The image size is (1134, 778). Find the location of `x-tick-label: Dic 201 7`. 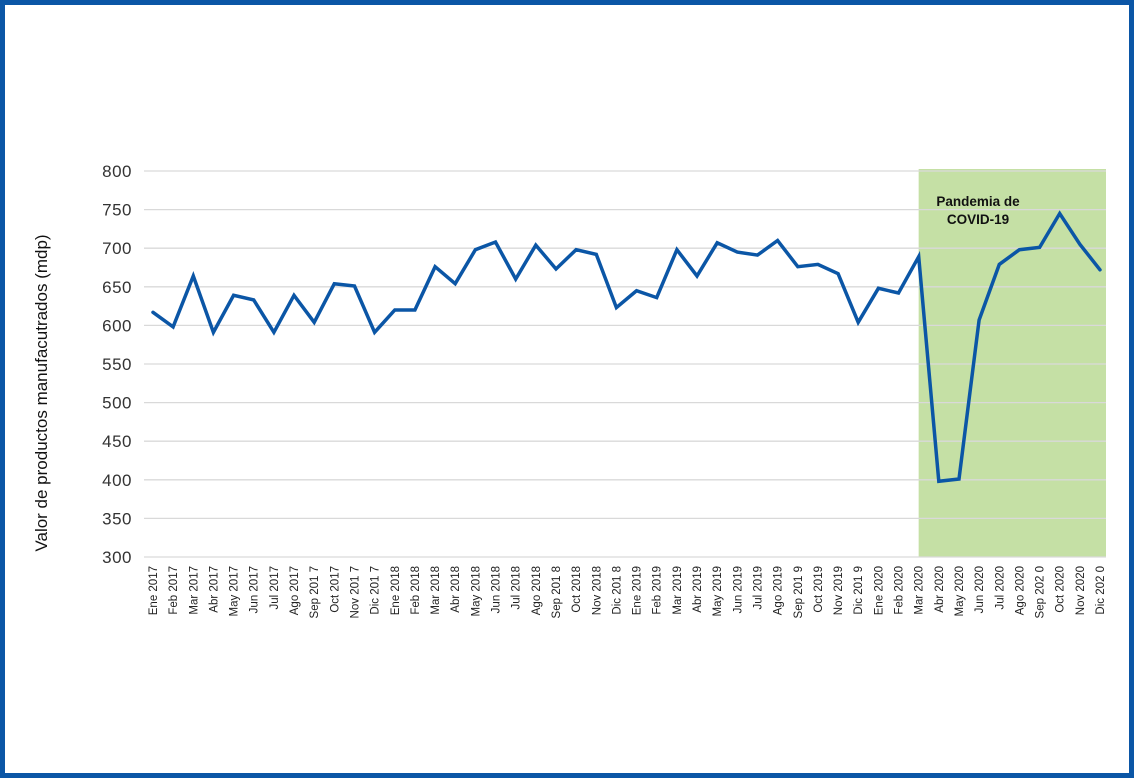

x-tick-label: Dic 201 7 is located at coordinates (376, 590).